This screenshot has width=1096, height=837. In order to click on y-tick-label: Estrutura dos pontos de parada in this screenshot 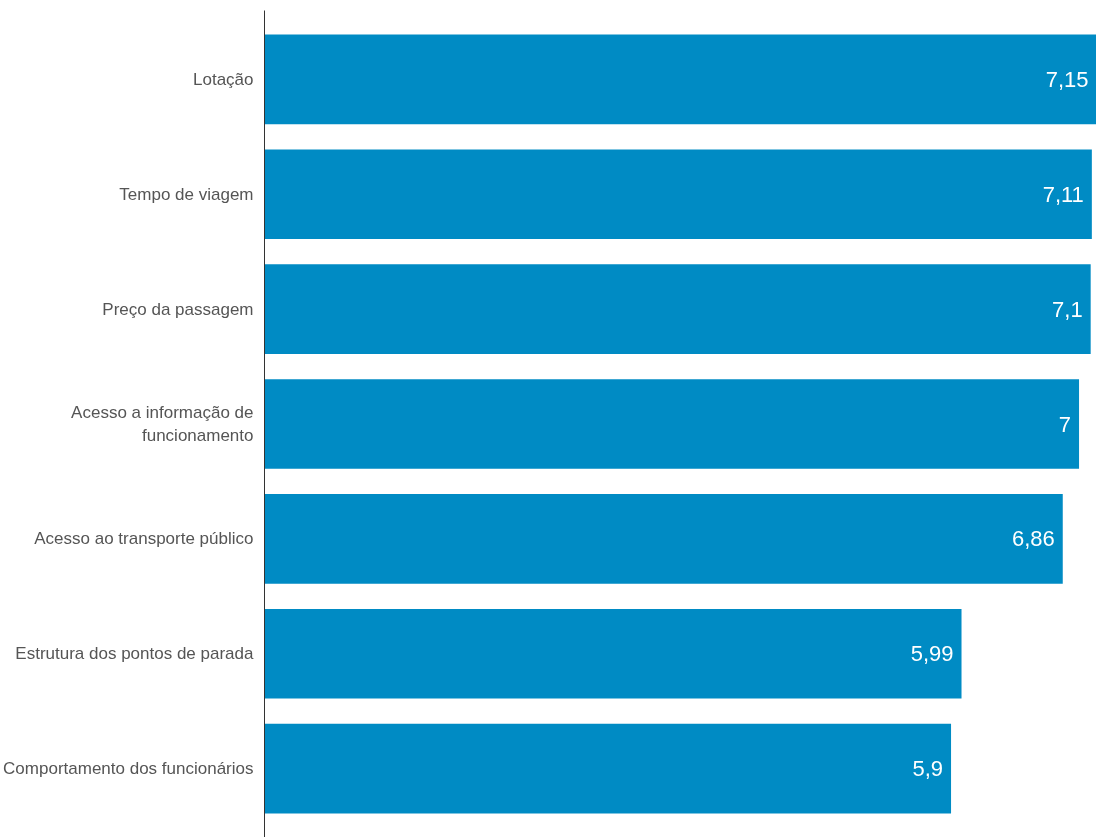, I will do `click(135, 654)`.